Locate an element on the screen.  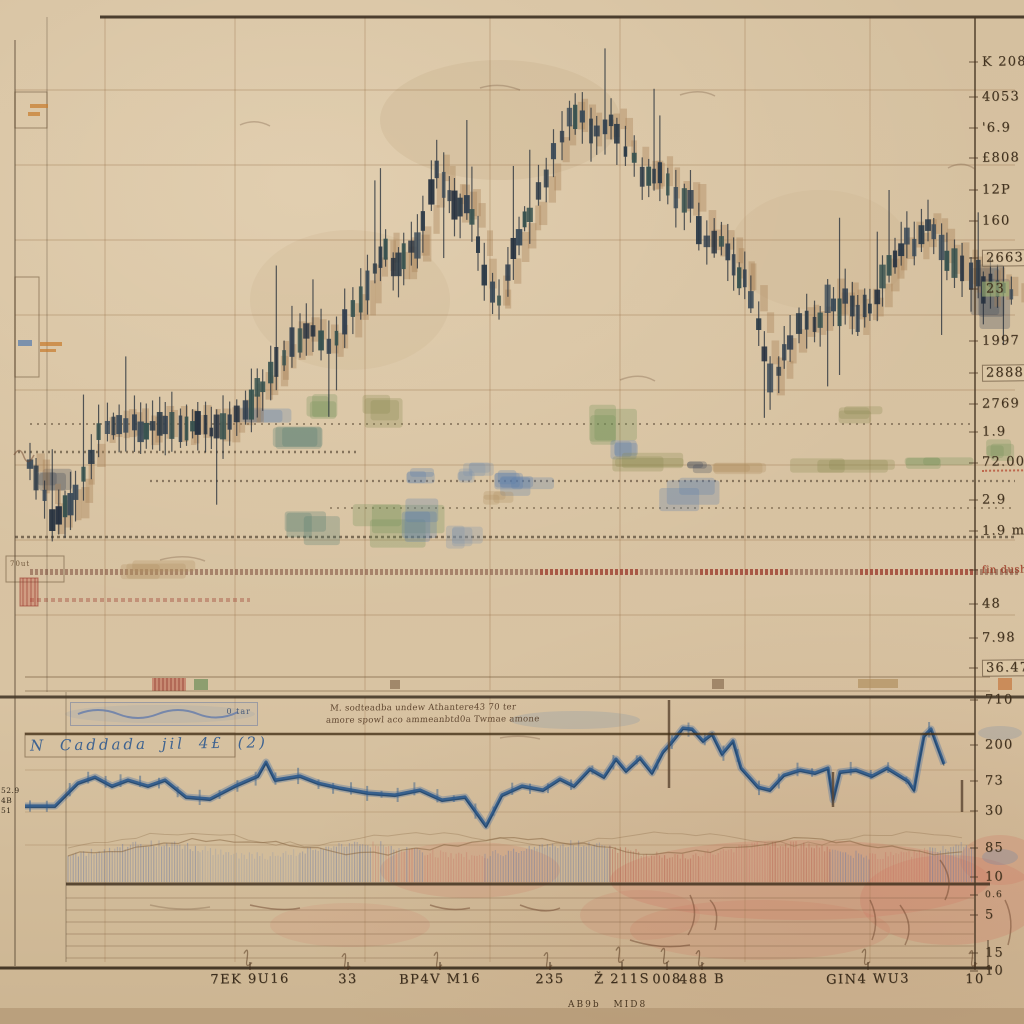
x-axis-label: 488 B is located at coordinates (702, 979).